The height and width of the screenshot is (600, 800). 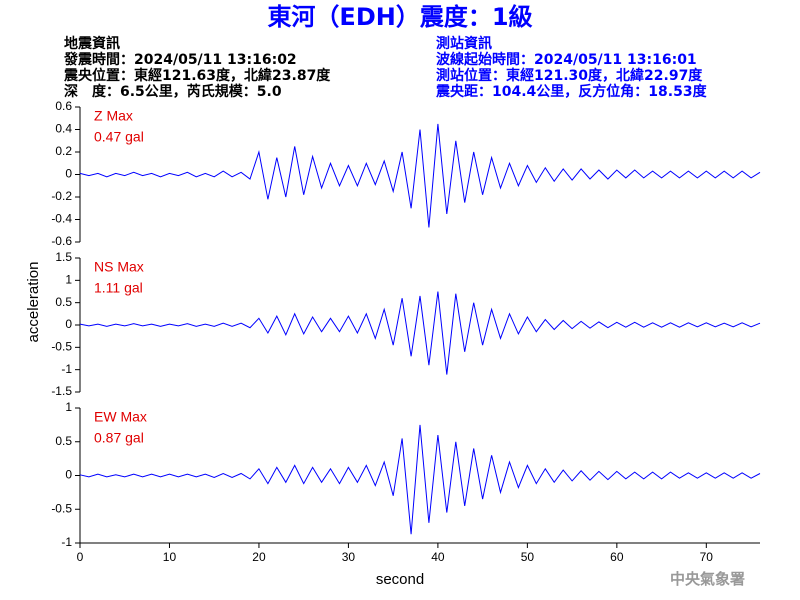 I want to click on title: 東河（EDH）震度：1級, so click(x=399, y=17).